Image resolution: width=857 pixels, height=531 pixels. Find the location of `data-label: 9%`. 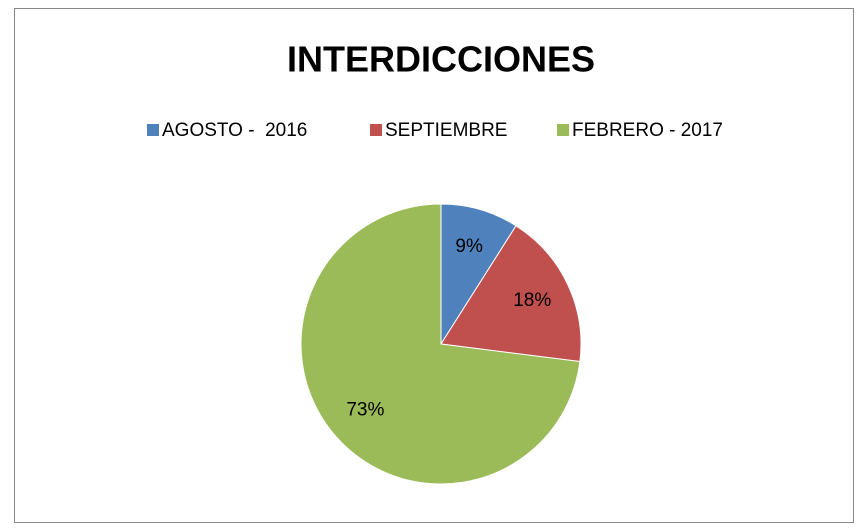

data-label: 9% is located at coordinates (469, 246).